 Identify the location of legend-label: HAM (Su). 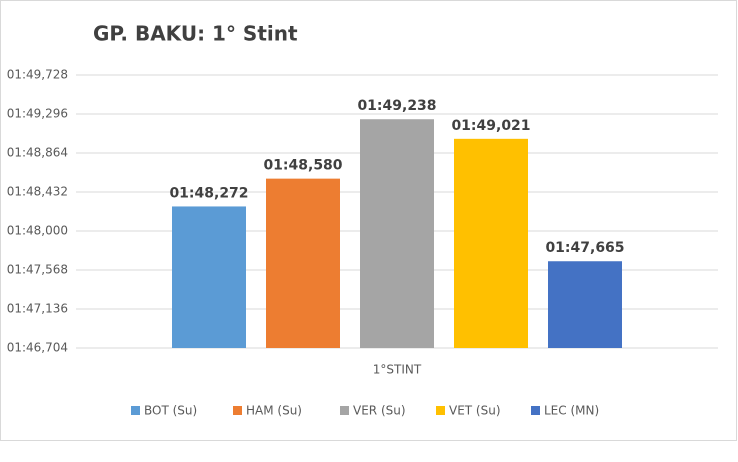
(274, 411).